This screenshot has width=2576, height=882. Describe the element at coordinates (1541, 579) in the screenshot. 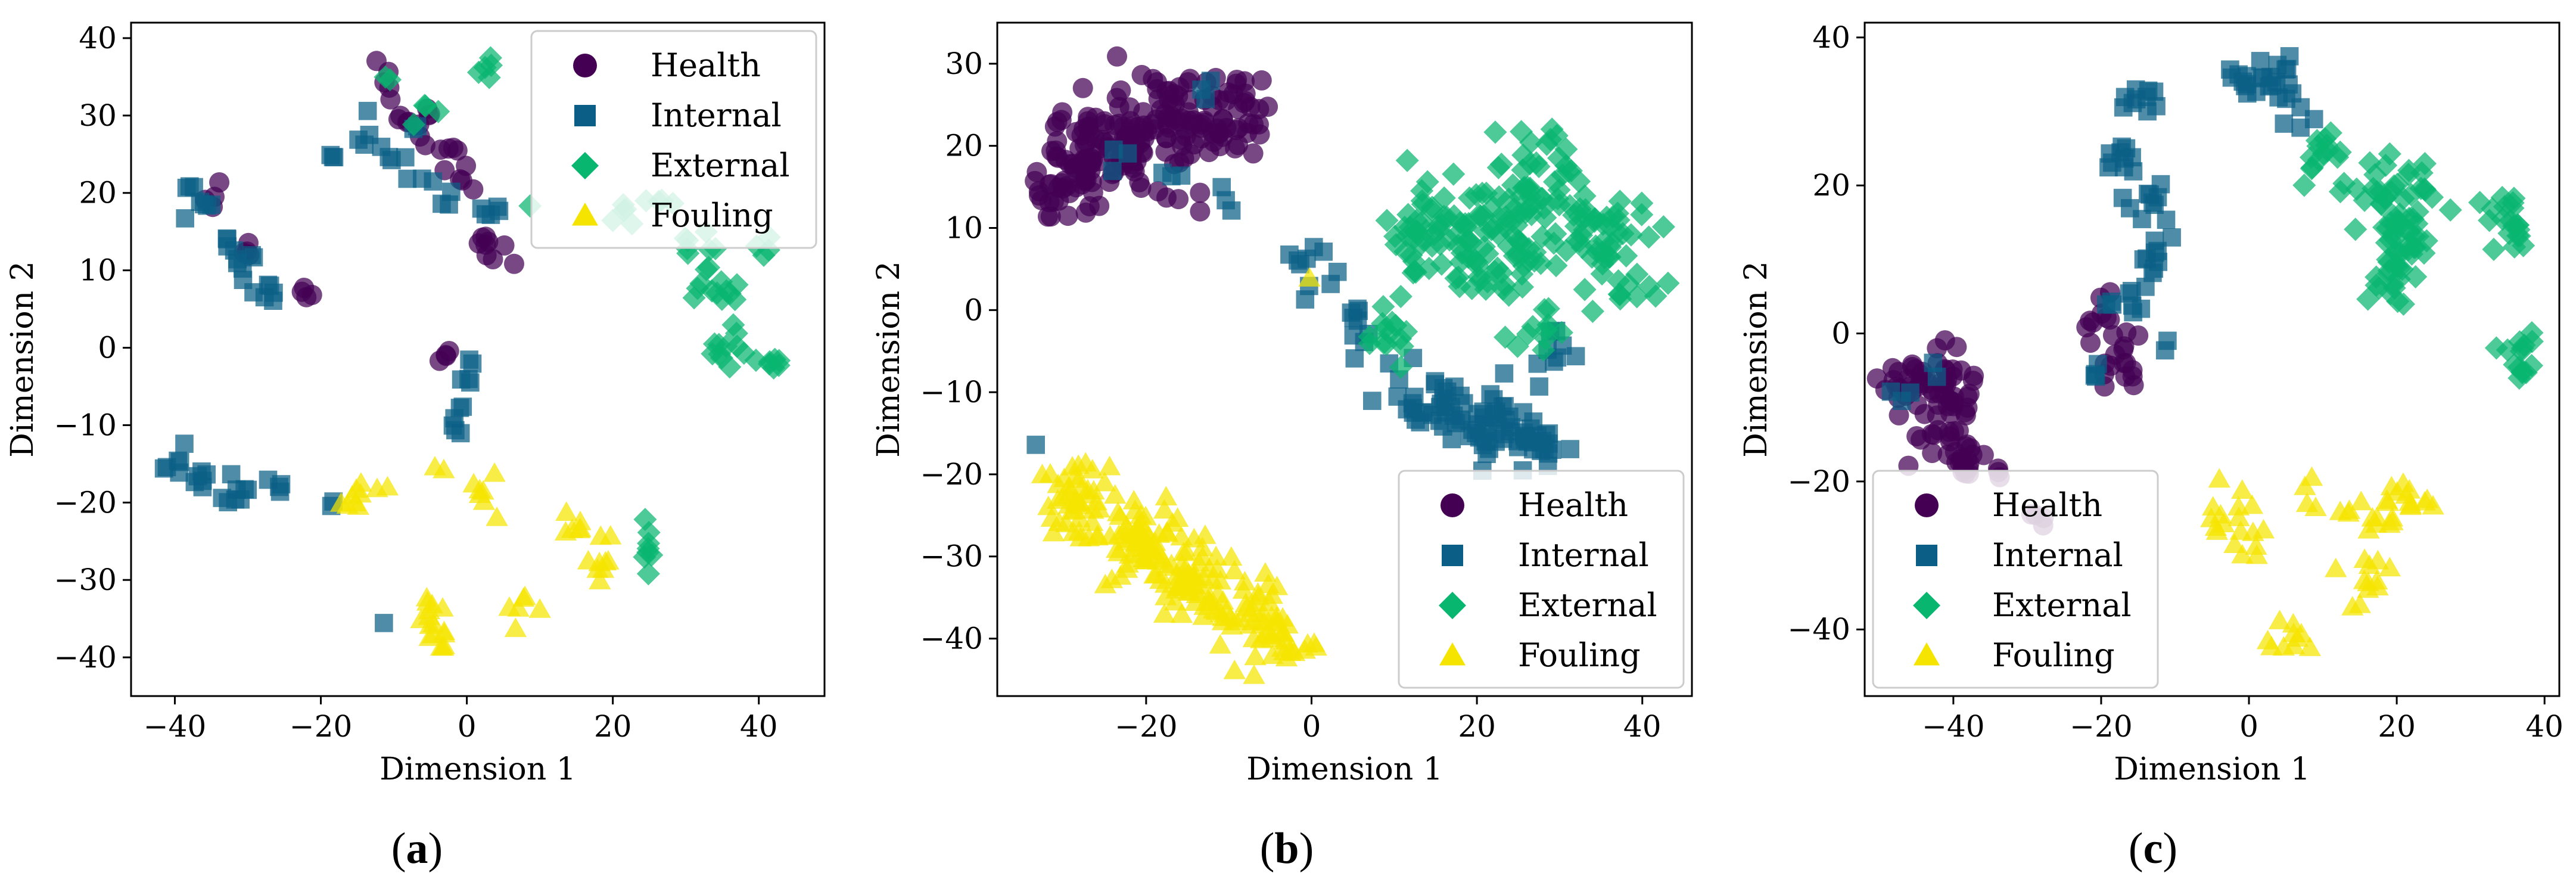

I see `legend-box` at that location.